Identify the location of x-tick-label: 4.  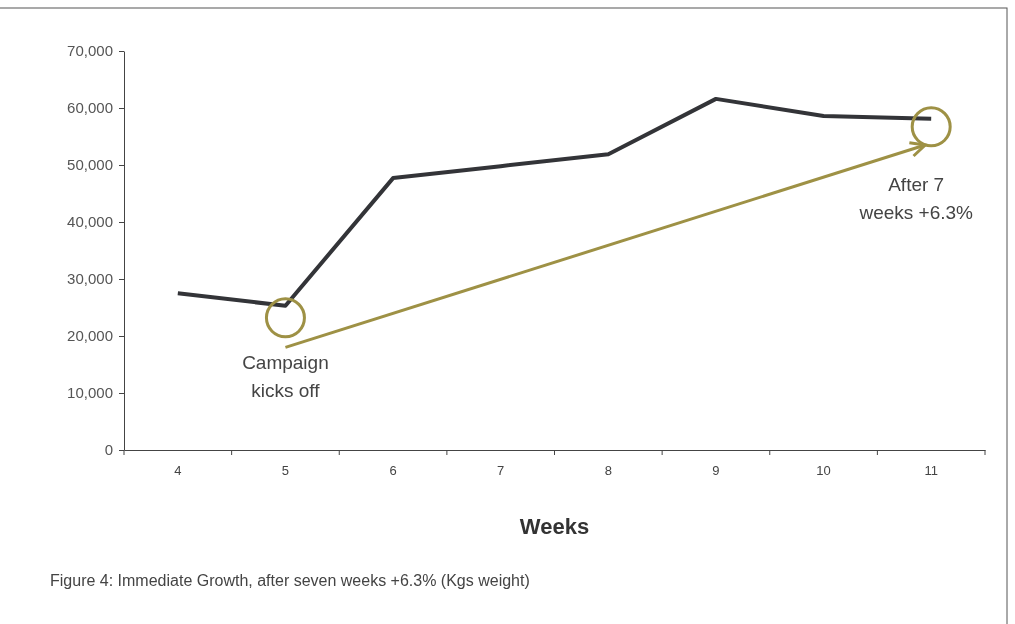
(178, 470).